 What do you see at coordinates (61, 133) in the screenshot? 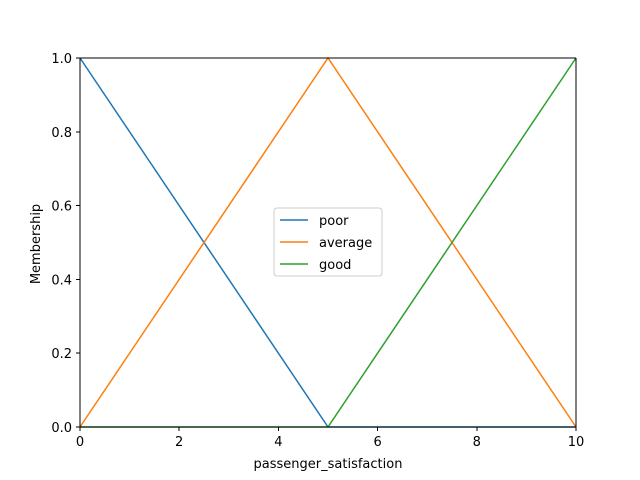
I see `y-tick-label: 0.8` at bounding box center [61, 133].